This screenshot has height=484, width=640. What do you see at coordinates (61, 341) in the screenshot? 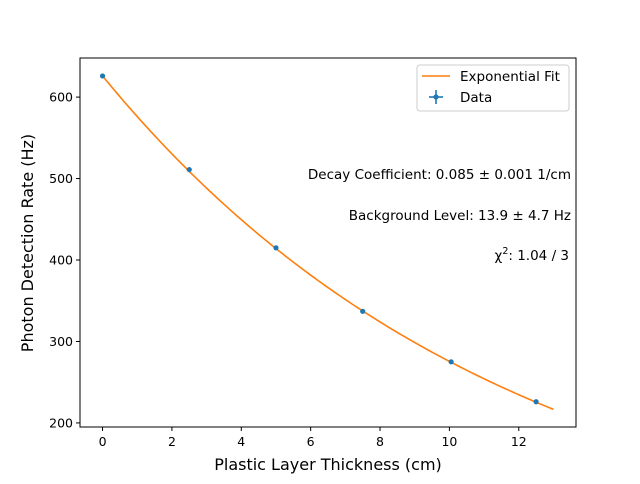
I see `y-tick-label: 300` at bounding box center [61, 341].